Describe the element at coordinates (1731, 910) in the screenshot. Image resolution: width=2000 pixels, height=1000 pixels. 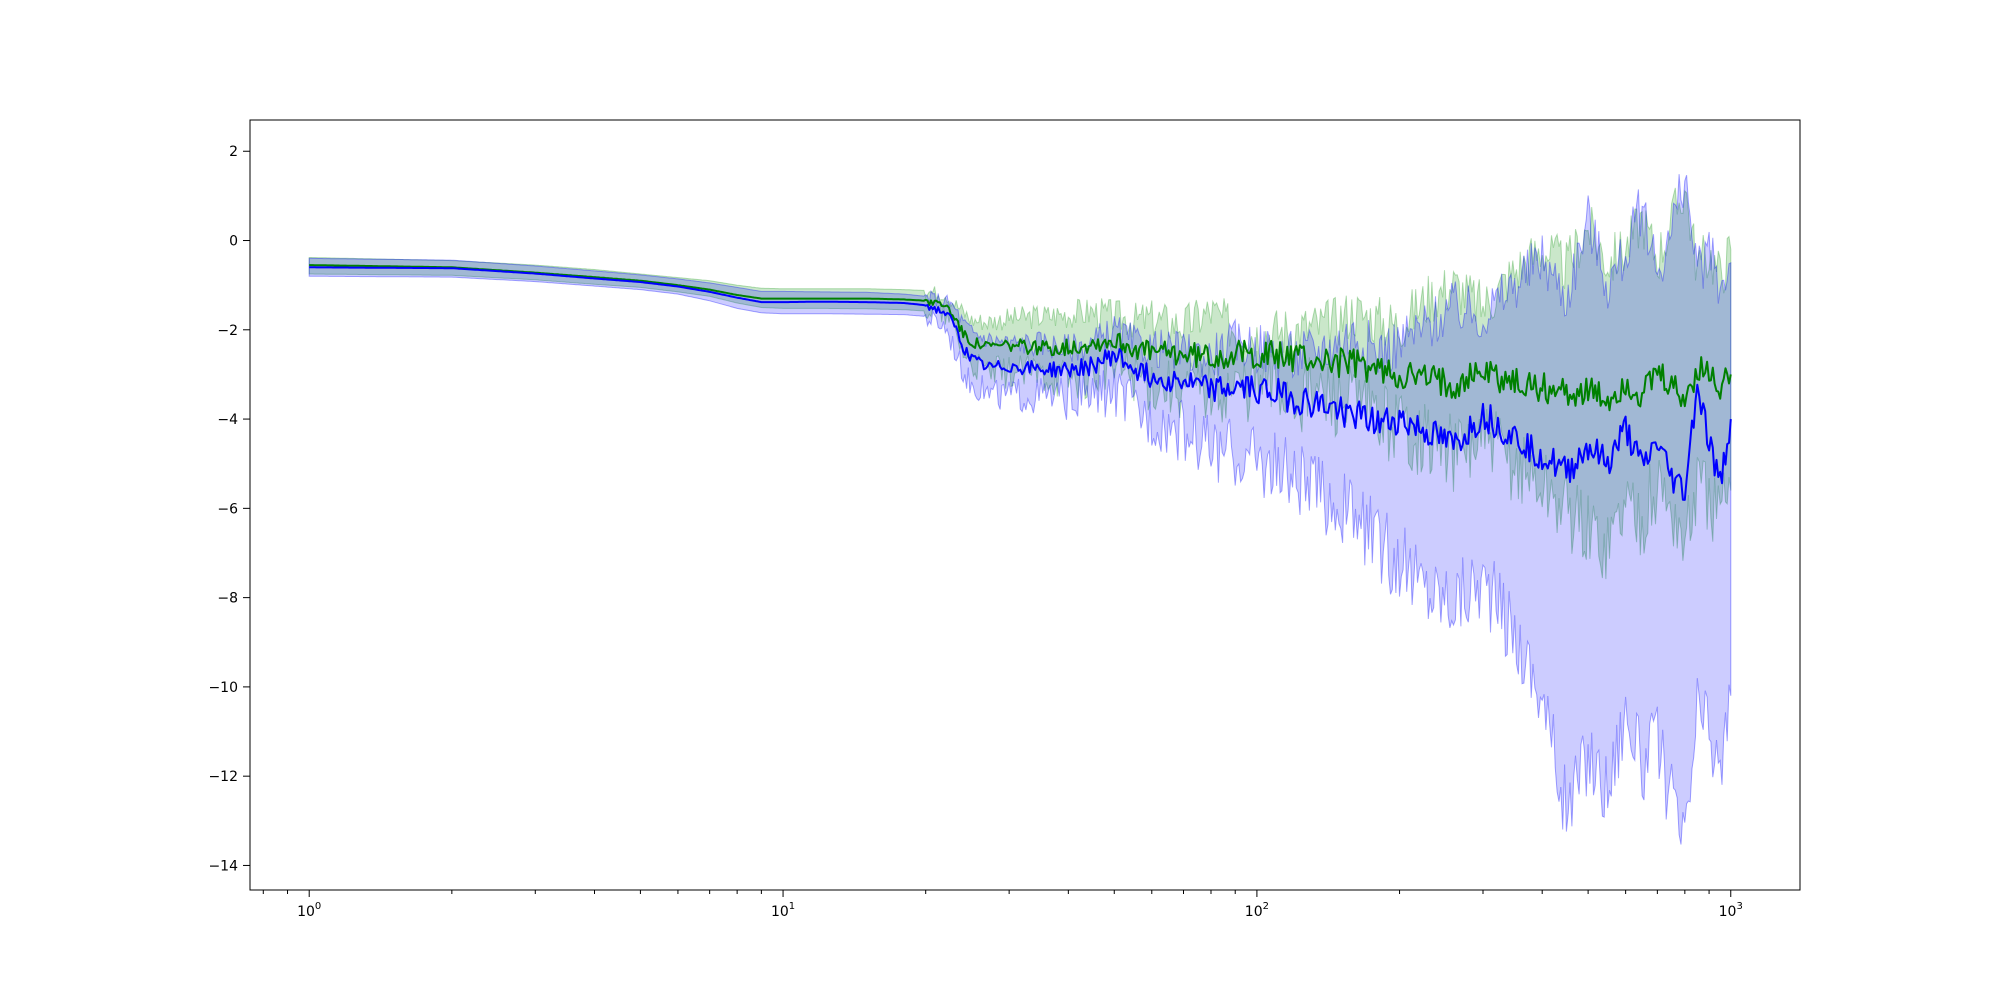
I see `x-tick-label: 10³` at that location.